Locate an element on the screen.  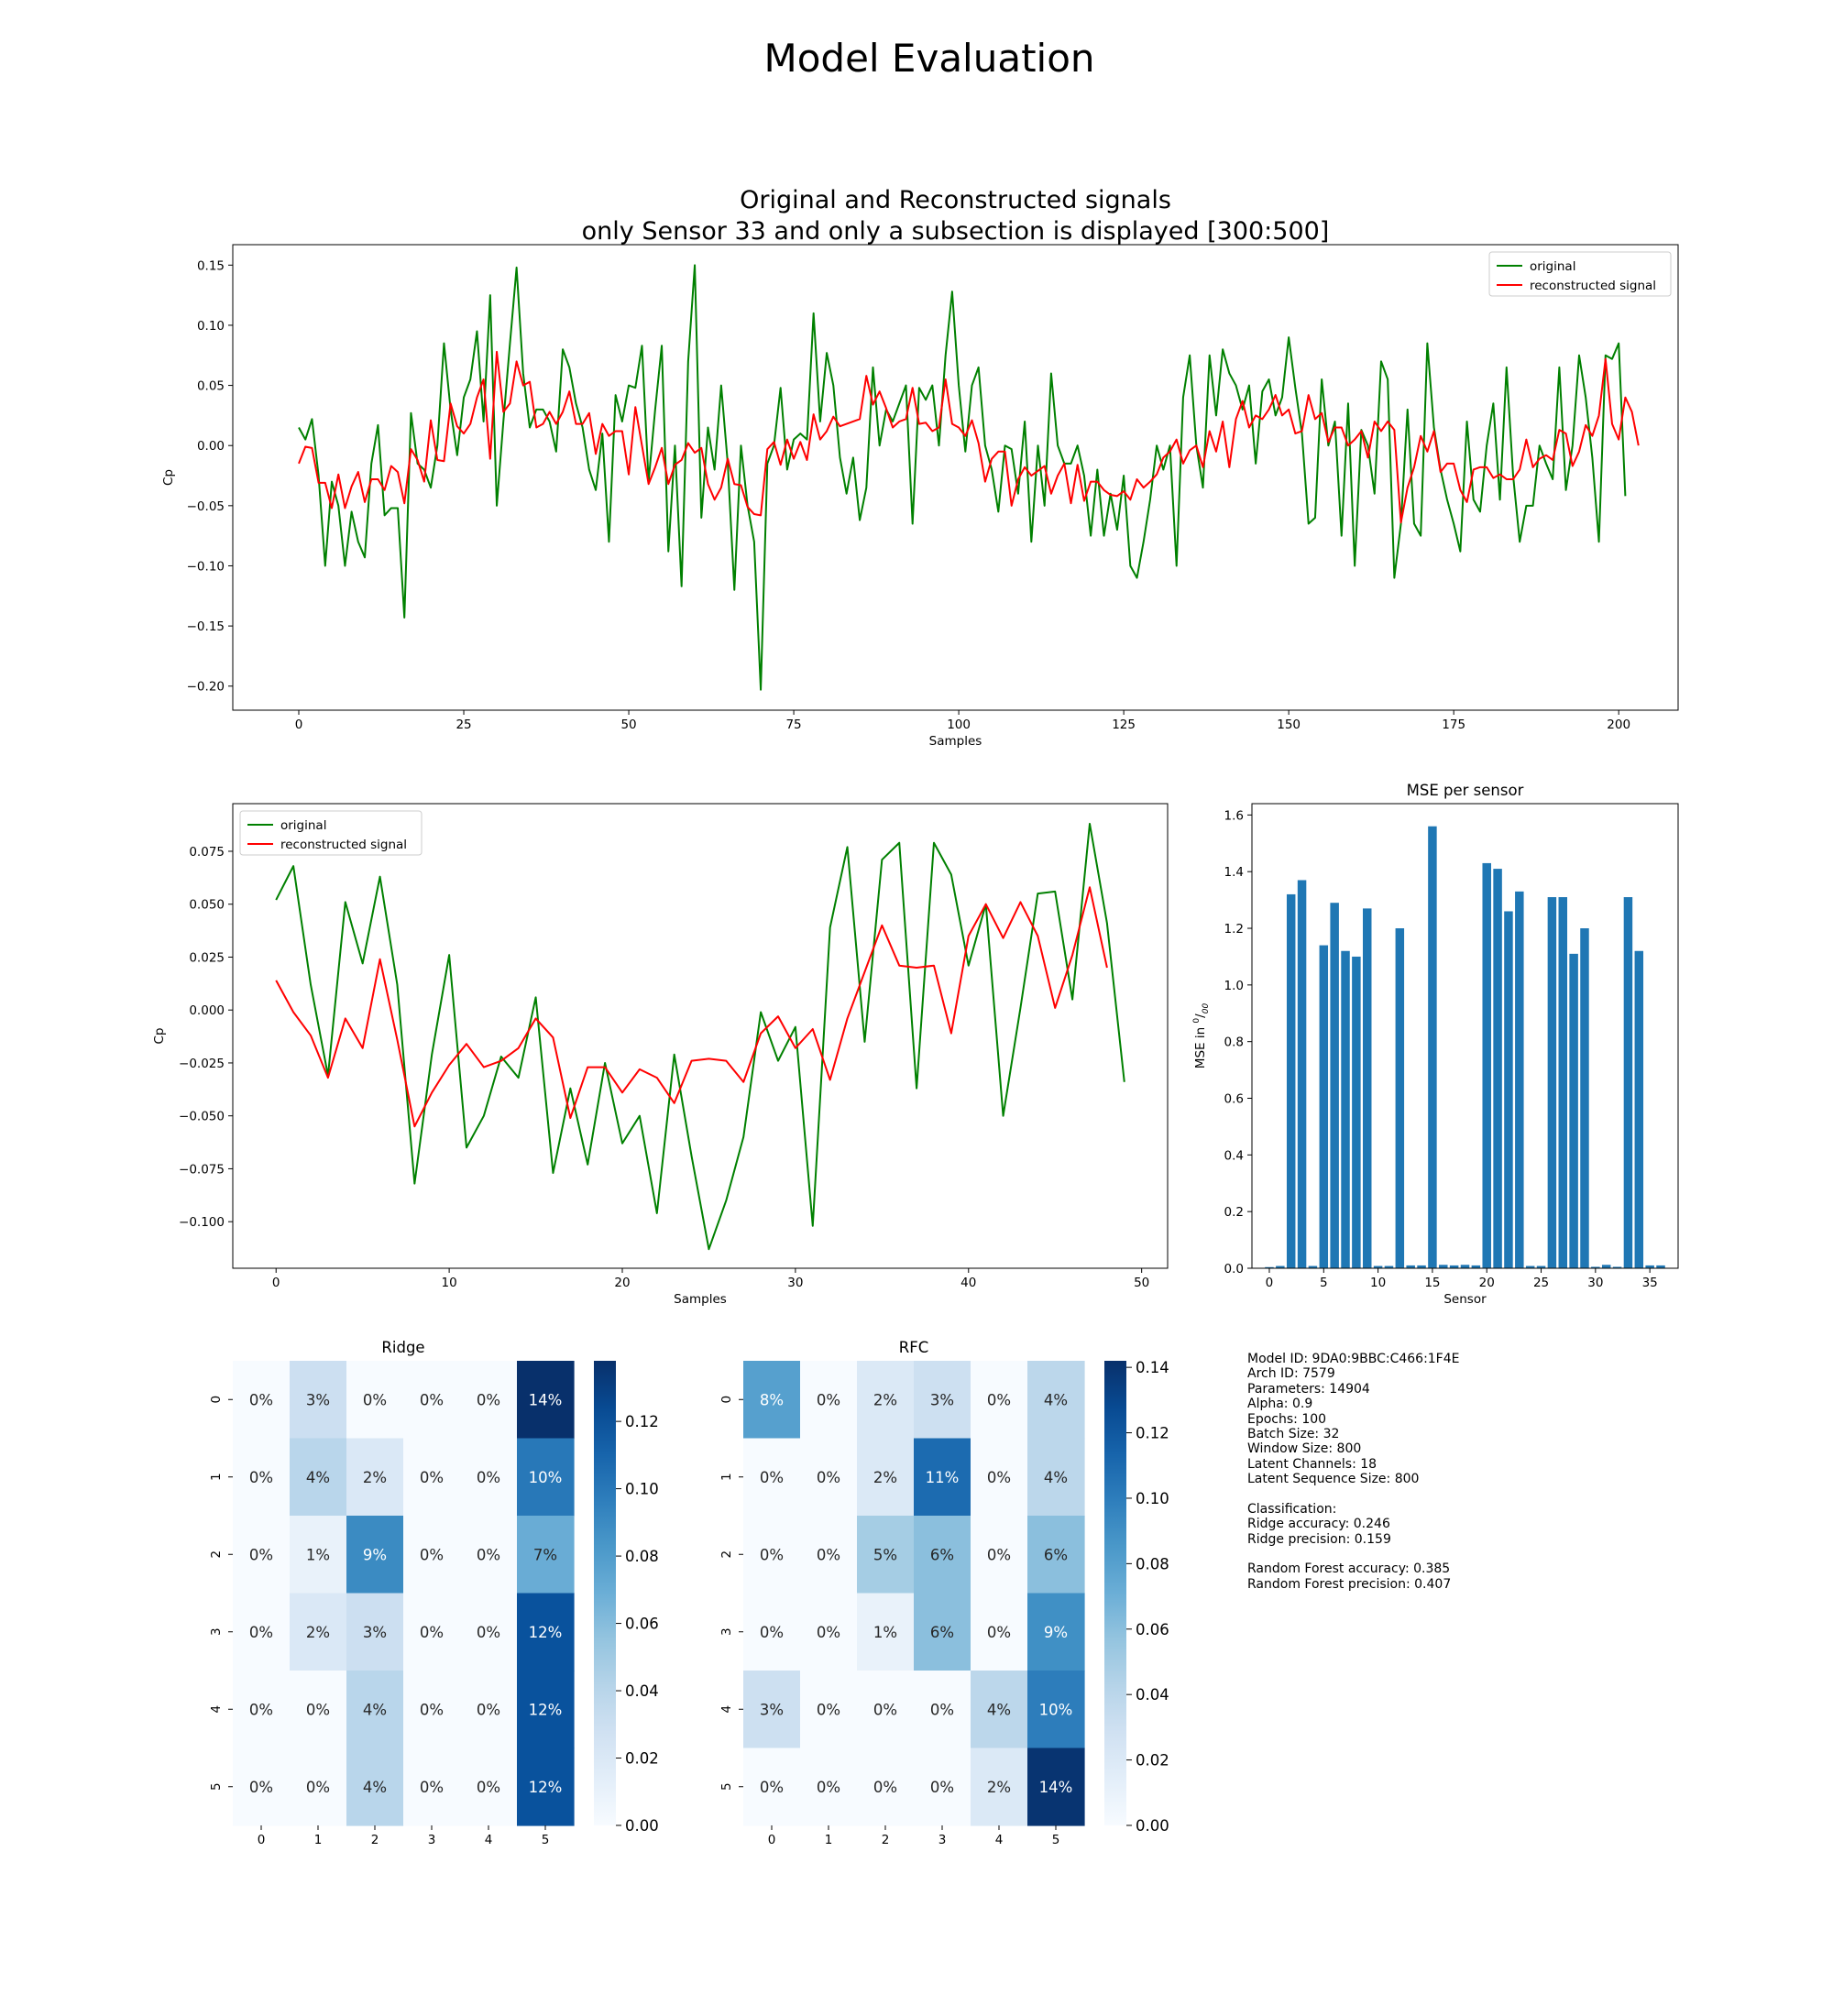
heatmap-cell-annotation: 10% is located at coordinates (1056, 1709).